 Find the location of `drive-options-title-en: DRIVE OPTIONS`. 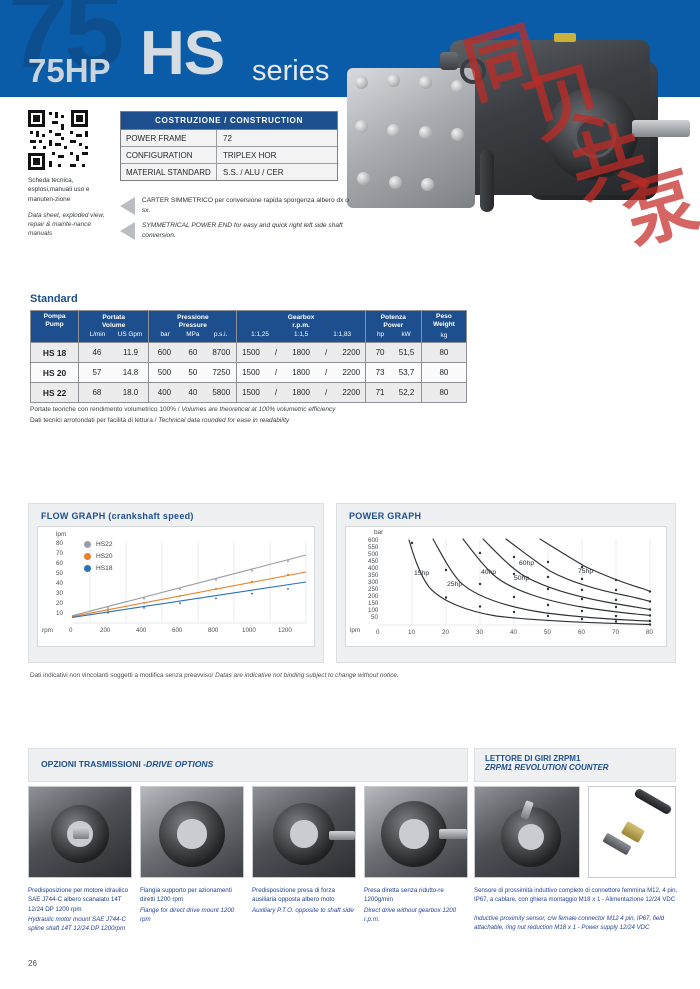

drive-options-title-en: DRIVE OPTIONS is located at coordinates (180, 764).